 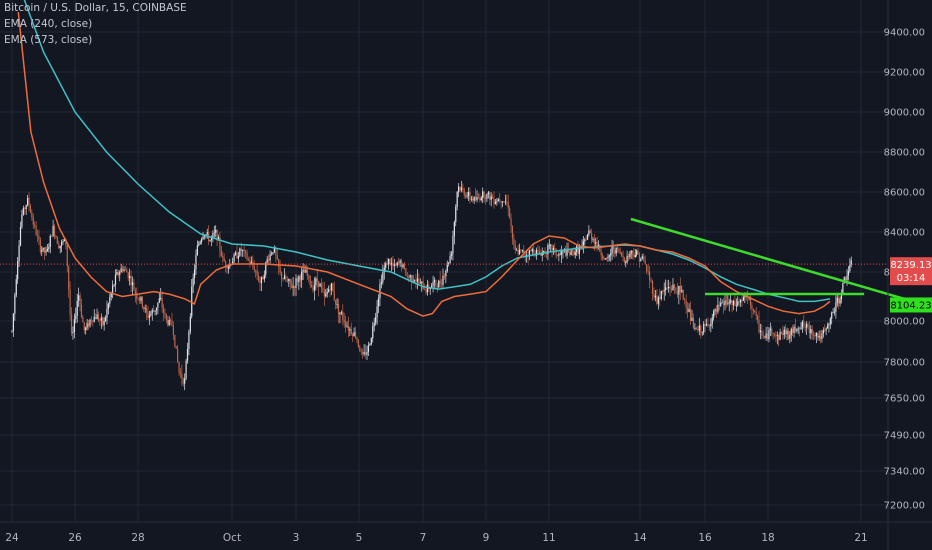 I want to click on last-price-label-bg, so click(x=911, y=271).